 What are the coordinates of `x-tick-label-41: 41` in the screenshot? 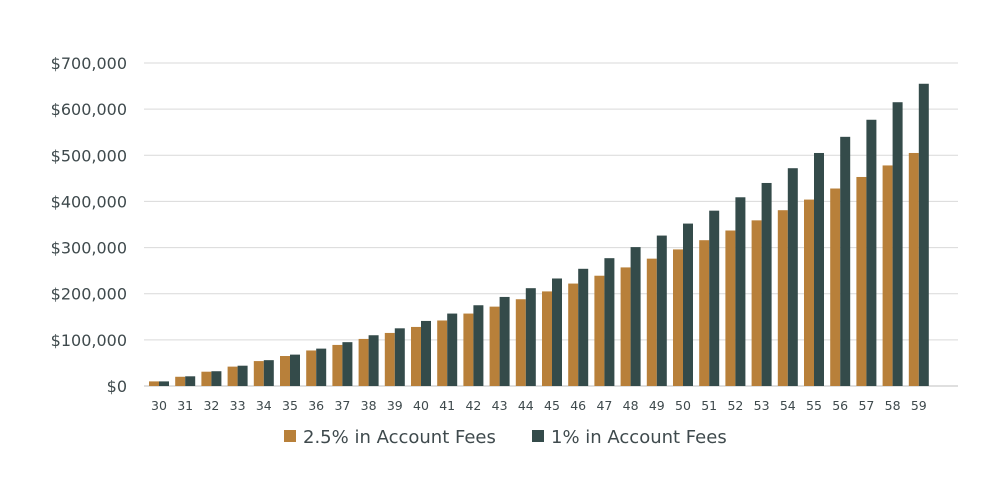 It's located at (447, 405).